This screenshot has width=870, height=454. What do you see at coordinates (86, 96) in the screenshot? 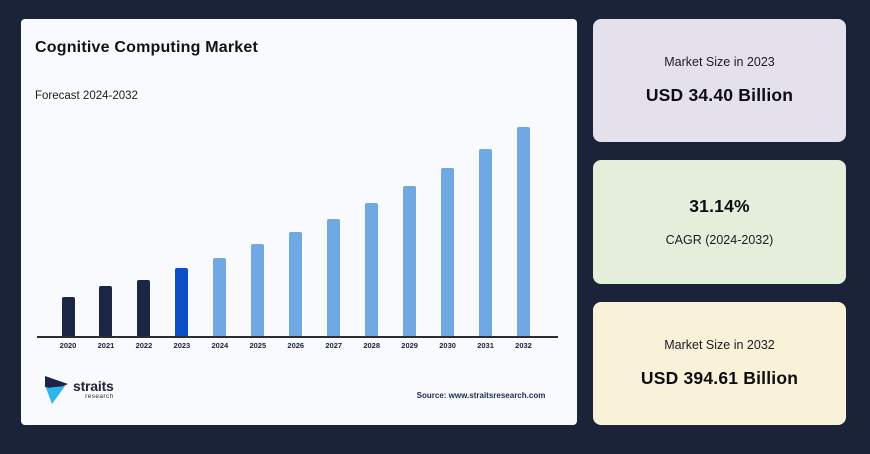
I see `chart-subtitle: Forecast 2024-2032` at bounding box center [86, 96].